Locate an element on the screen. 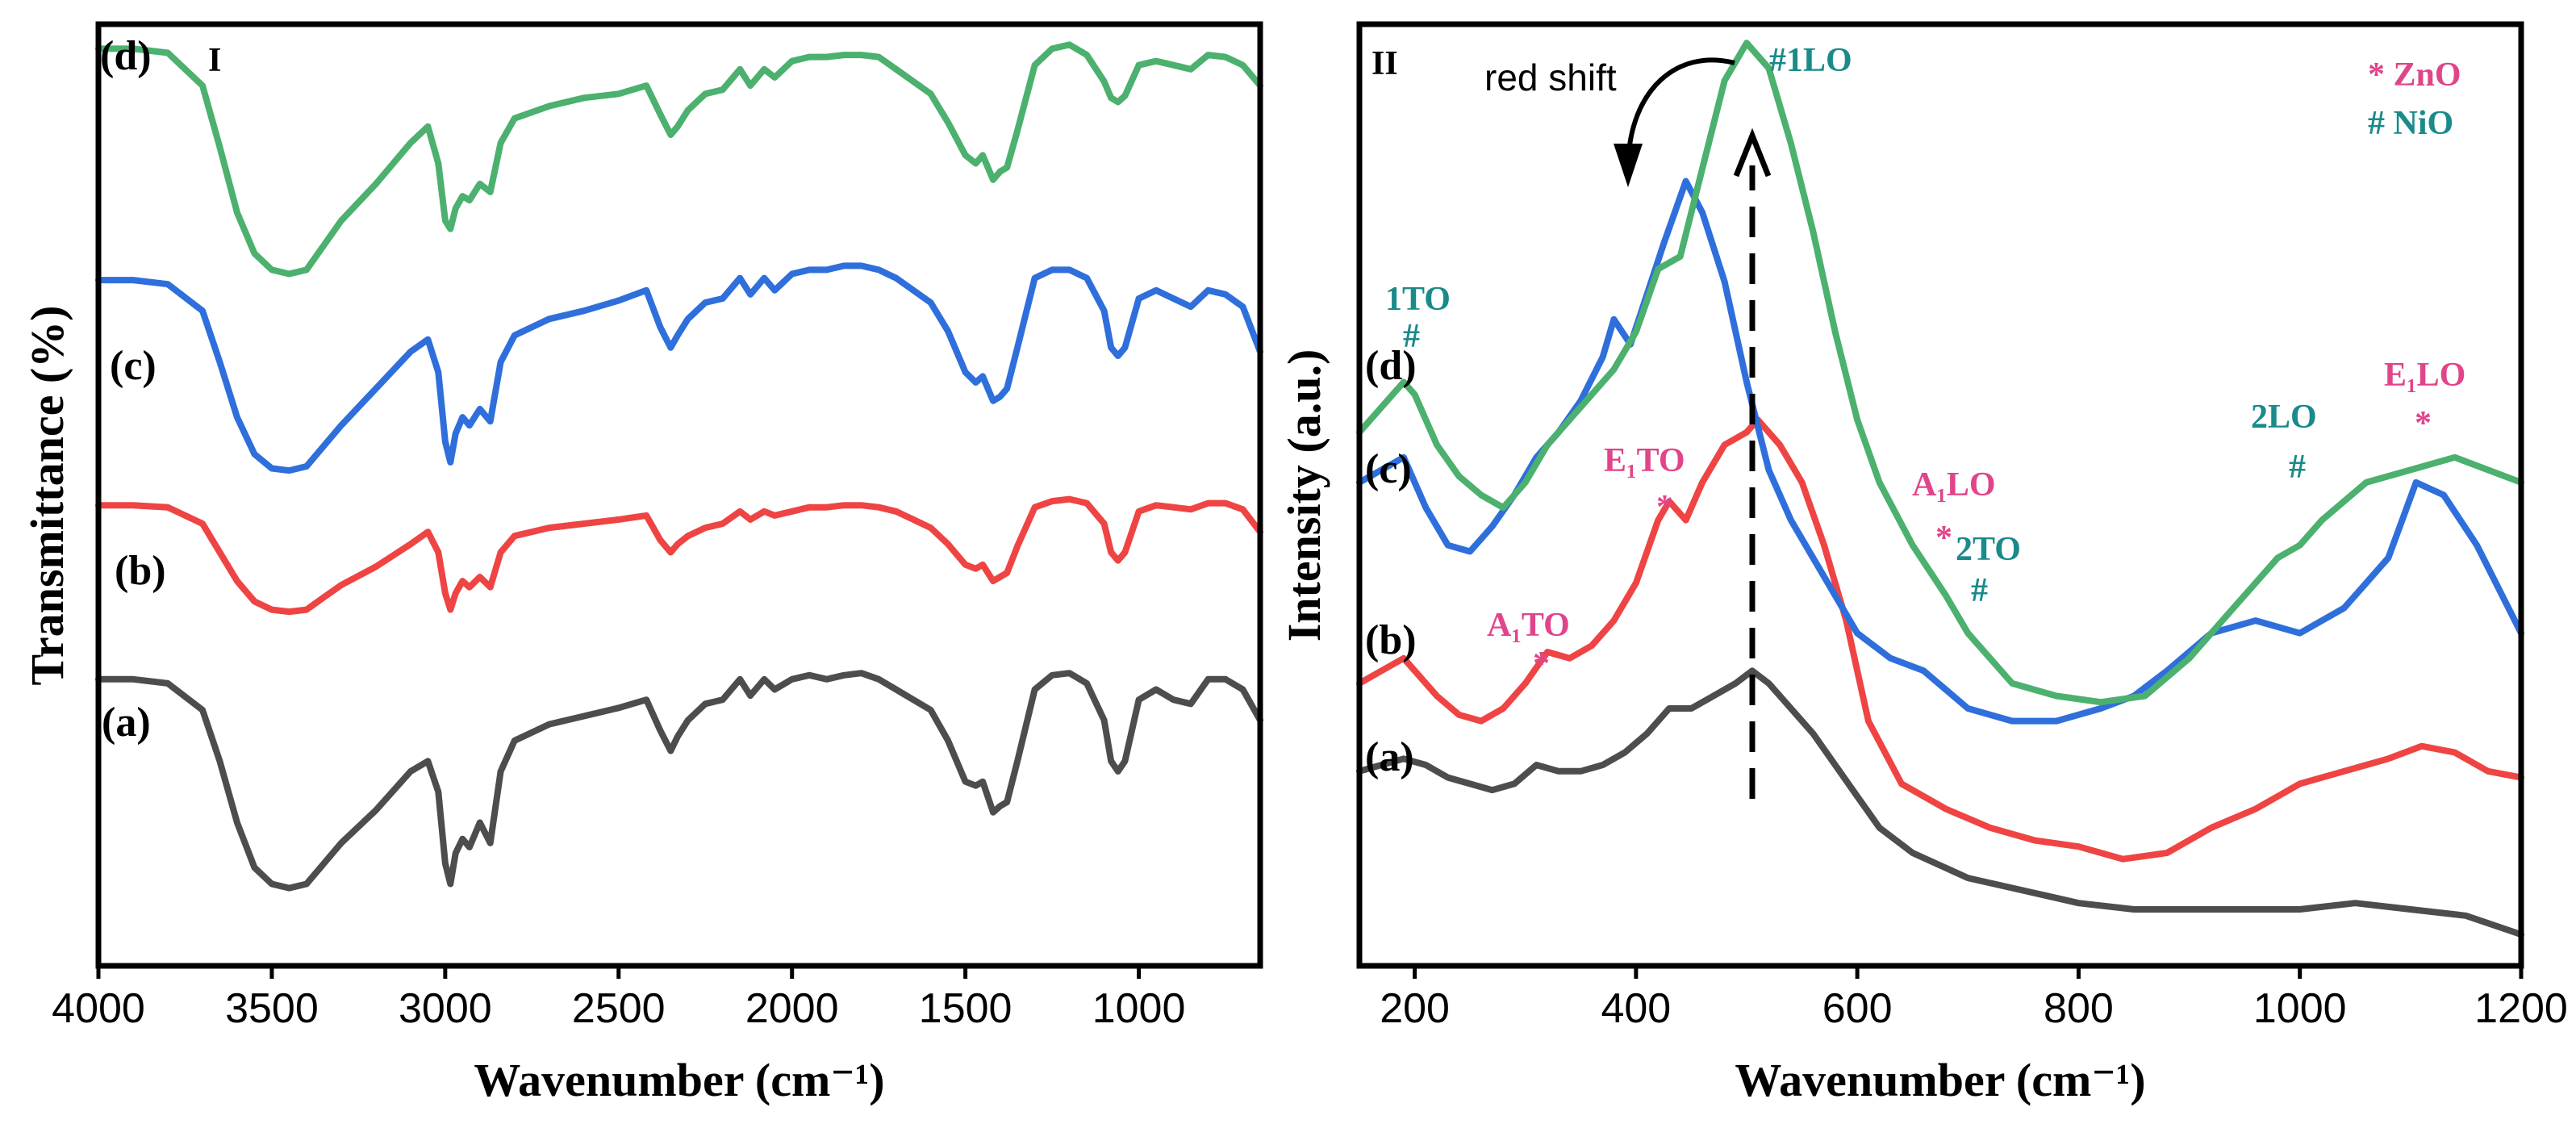  peak-1TO-marker: # is located at coordinates (1412, 336).